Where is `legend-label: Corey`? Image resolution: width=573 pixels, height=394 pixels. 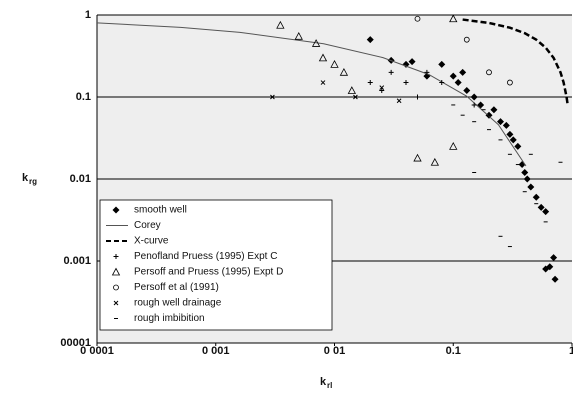 legend-label: Corey is located at coordinates (147, 225).